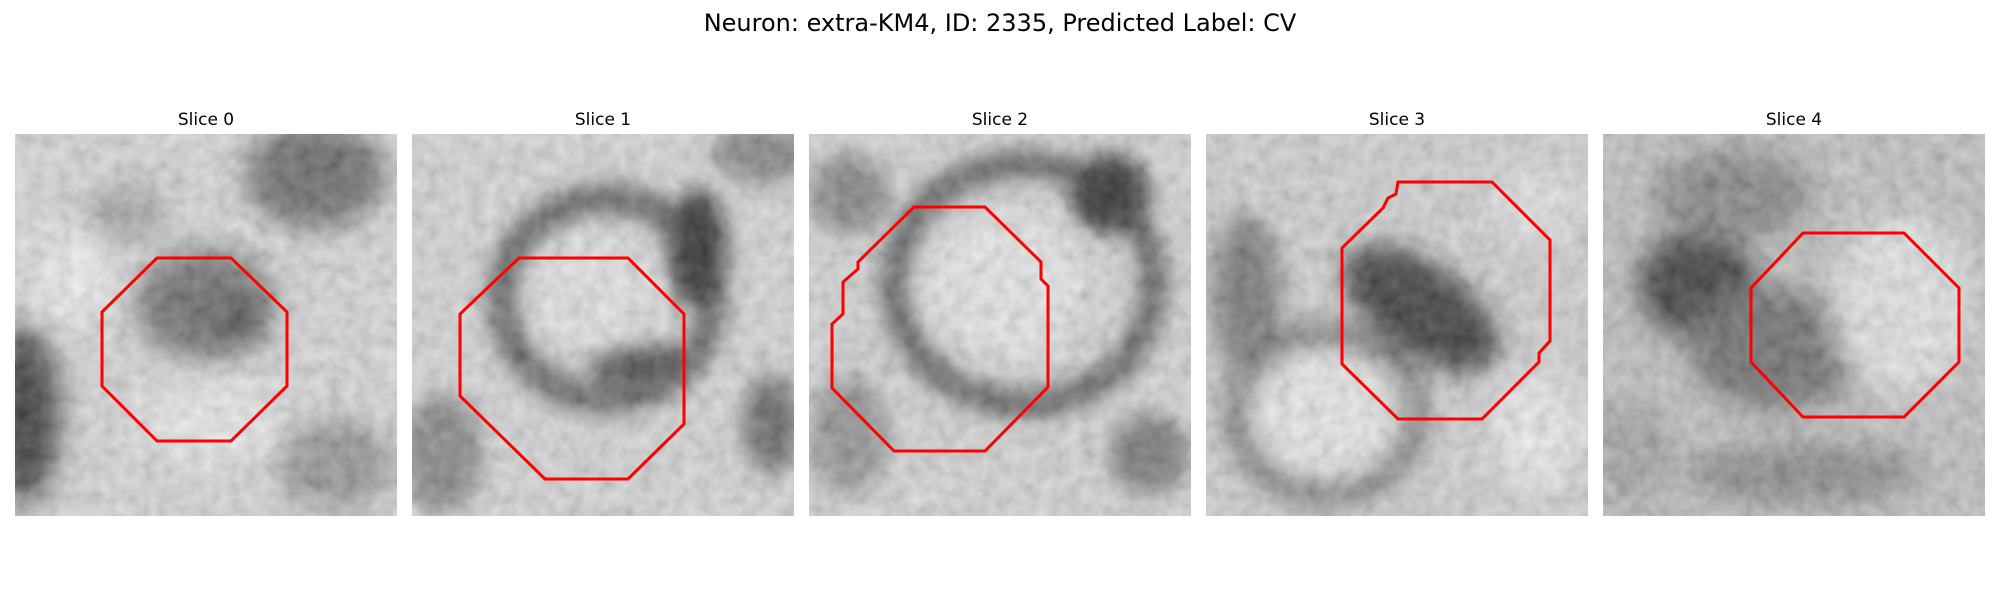 The height and width of the screenshot is (600, 2000). What do you see at coordinates (603, 120) in the screenshot?
I see `slice-title: Slice 1` at bounding box center [603, 120].